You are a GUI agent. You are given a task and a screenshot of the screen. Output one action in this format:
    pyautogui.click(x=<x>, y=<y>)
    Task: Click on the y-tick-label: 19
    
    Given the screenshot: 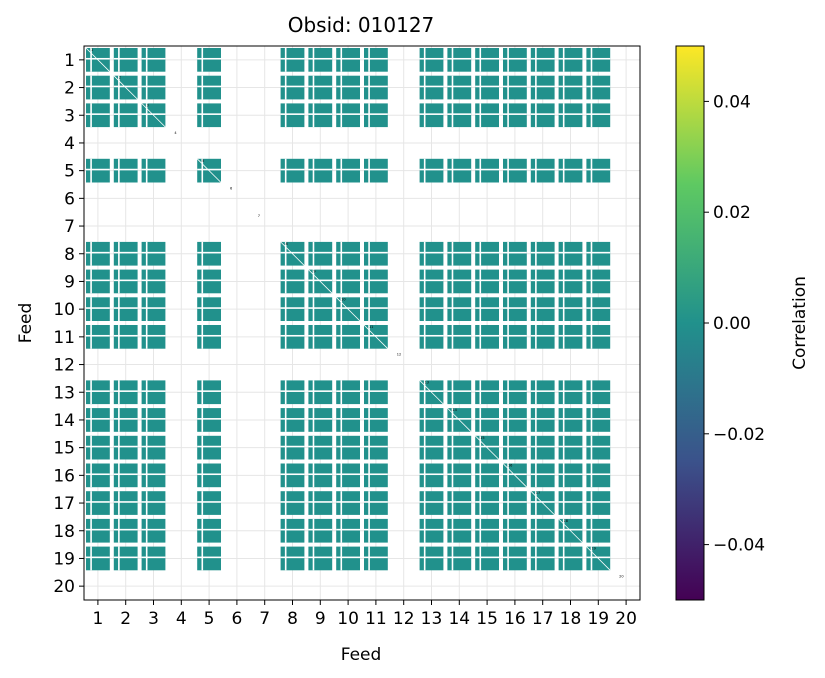 What is the action you would take?
    pyautogui.click(x=64, y=559)
    